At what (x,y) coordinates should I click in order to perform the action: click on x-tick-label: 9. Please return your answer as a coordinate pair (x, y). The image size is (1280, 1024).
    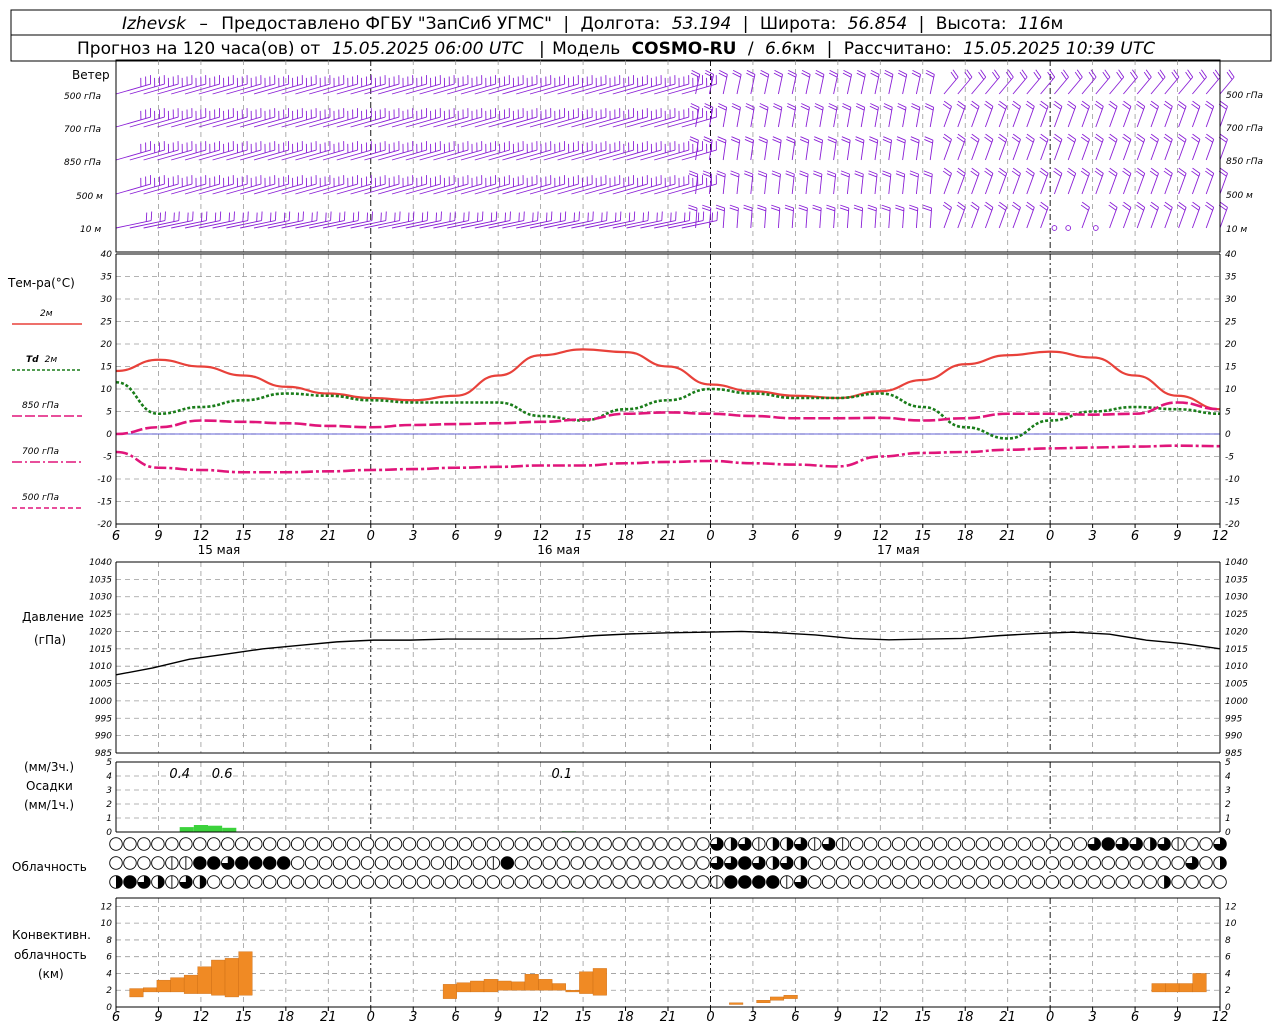
    Looking at the image, I should click on (1177, 536).